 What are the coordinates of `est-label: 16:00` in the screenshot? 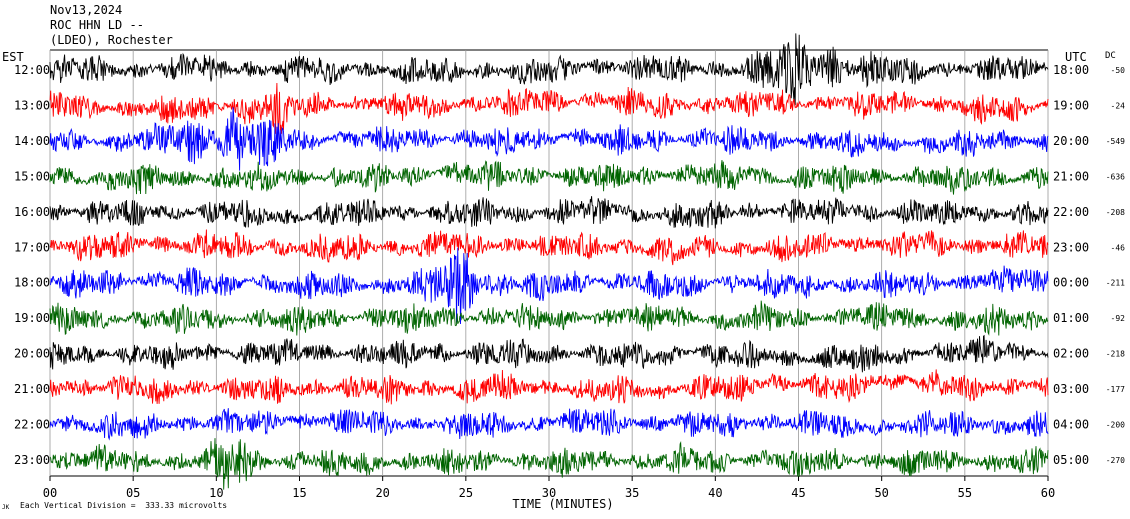 It's located at (32, 212).